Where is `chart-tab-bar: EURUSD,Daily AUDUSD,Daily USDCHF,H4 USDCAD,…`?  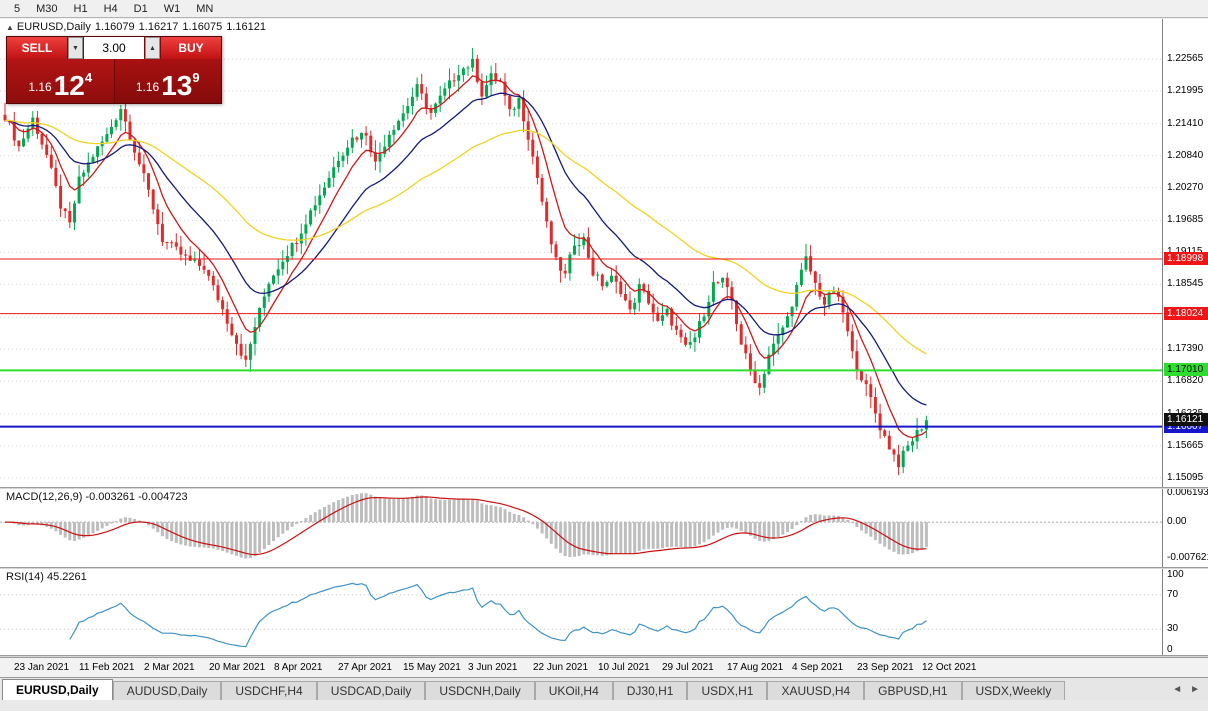 chart-tab-bar: EURUSD,Daily AUDUSD,Daily USDCHF,H4 USDCAD,… is located at coordinates (604, 688).